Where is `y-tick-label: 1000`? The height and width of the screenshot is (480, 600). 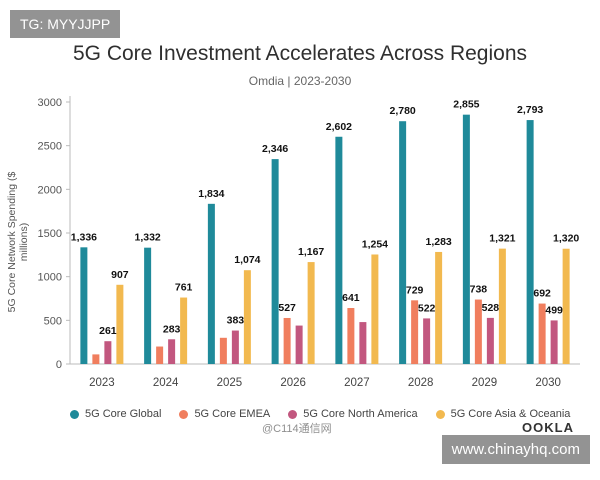
y-tick-label: 1000 is located at coordinates (50, 278).